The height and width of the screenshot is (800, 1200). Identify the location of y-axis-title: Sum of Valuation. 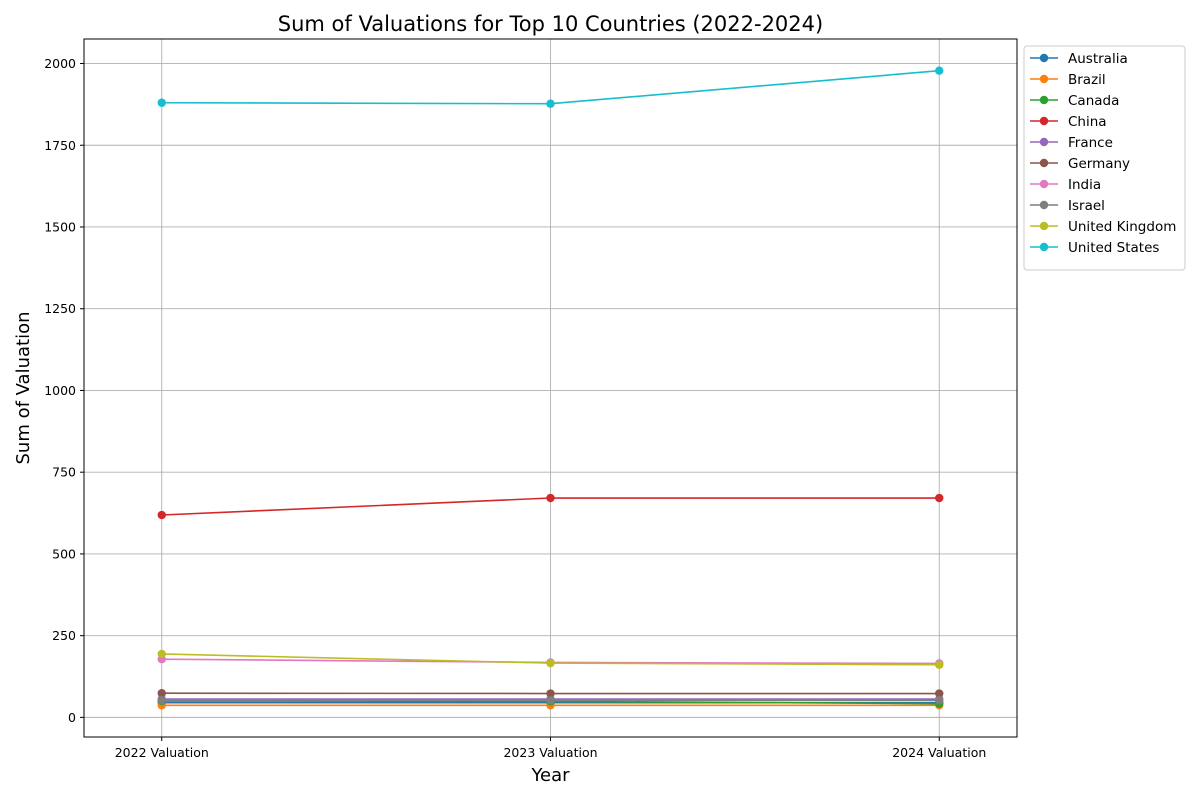
(23, 387).